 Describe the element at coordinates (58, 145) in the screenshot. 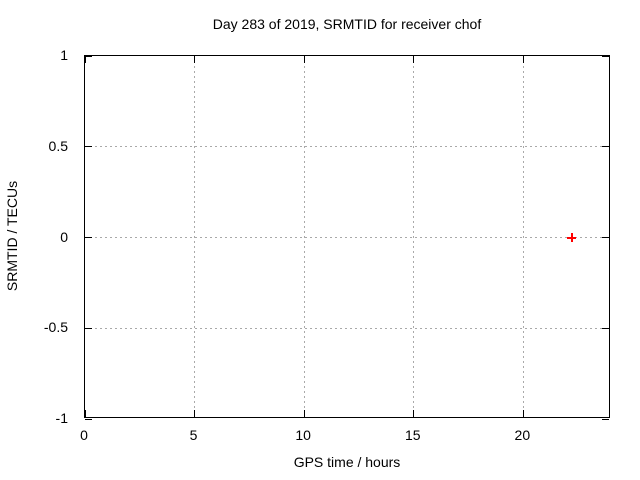

I see `y-tick-label: 0.5` at that location.